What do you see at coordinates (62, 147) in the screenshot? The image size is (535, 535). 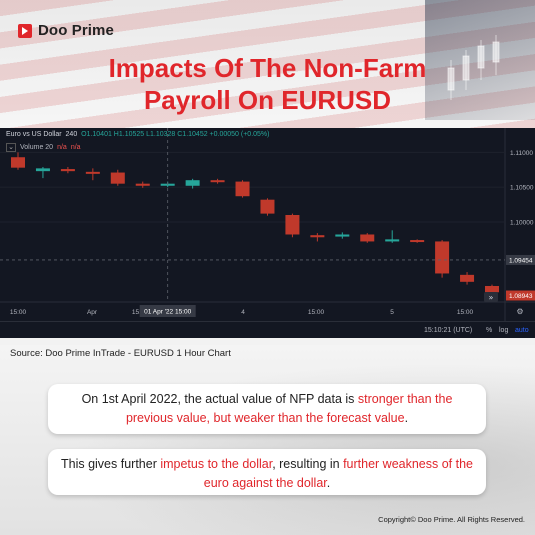 I see `volume-na-1: n/a` at bounding box center [62, 147].